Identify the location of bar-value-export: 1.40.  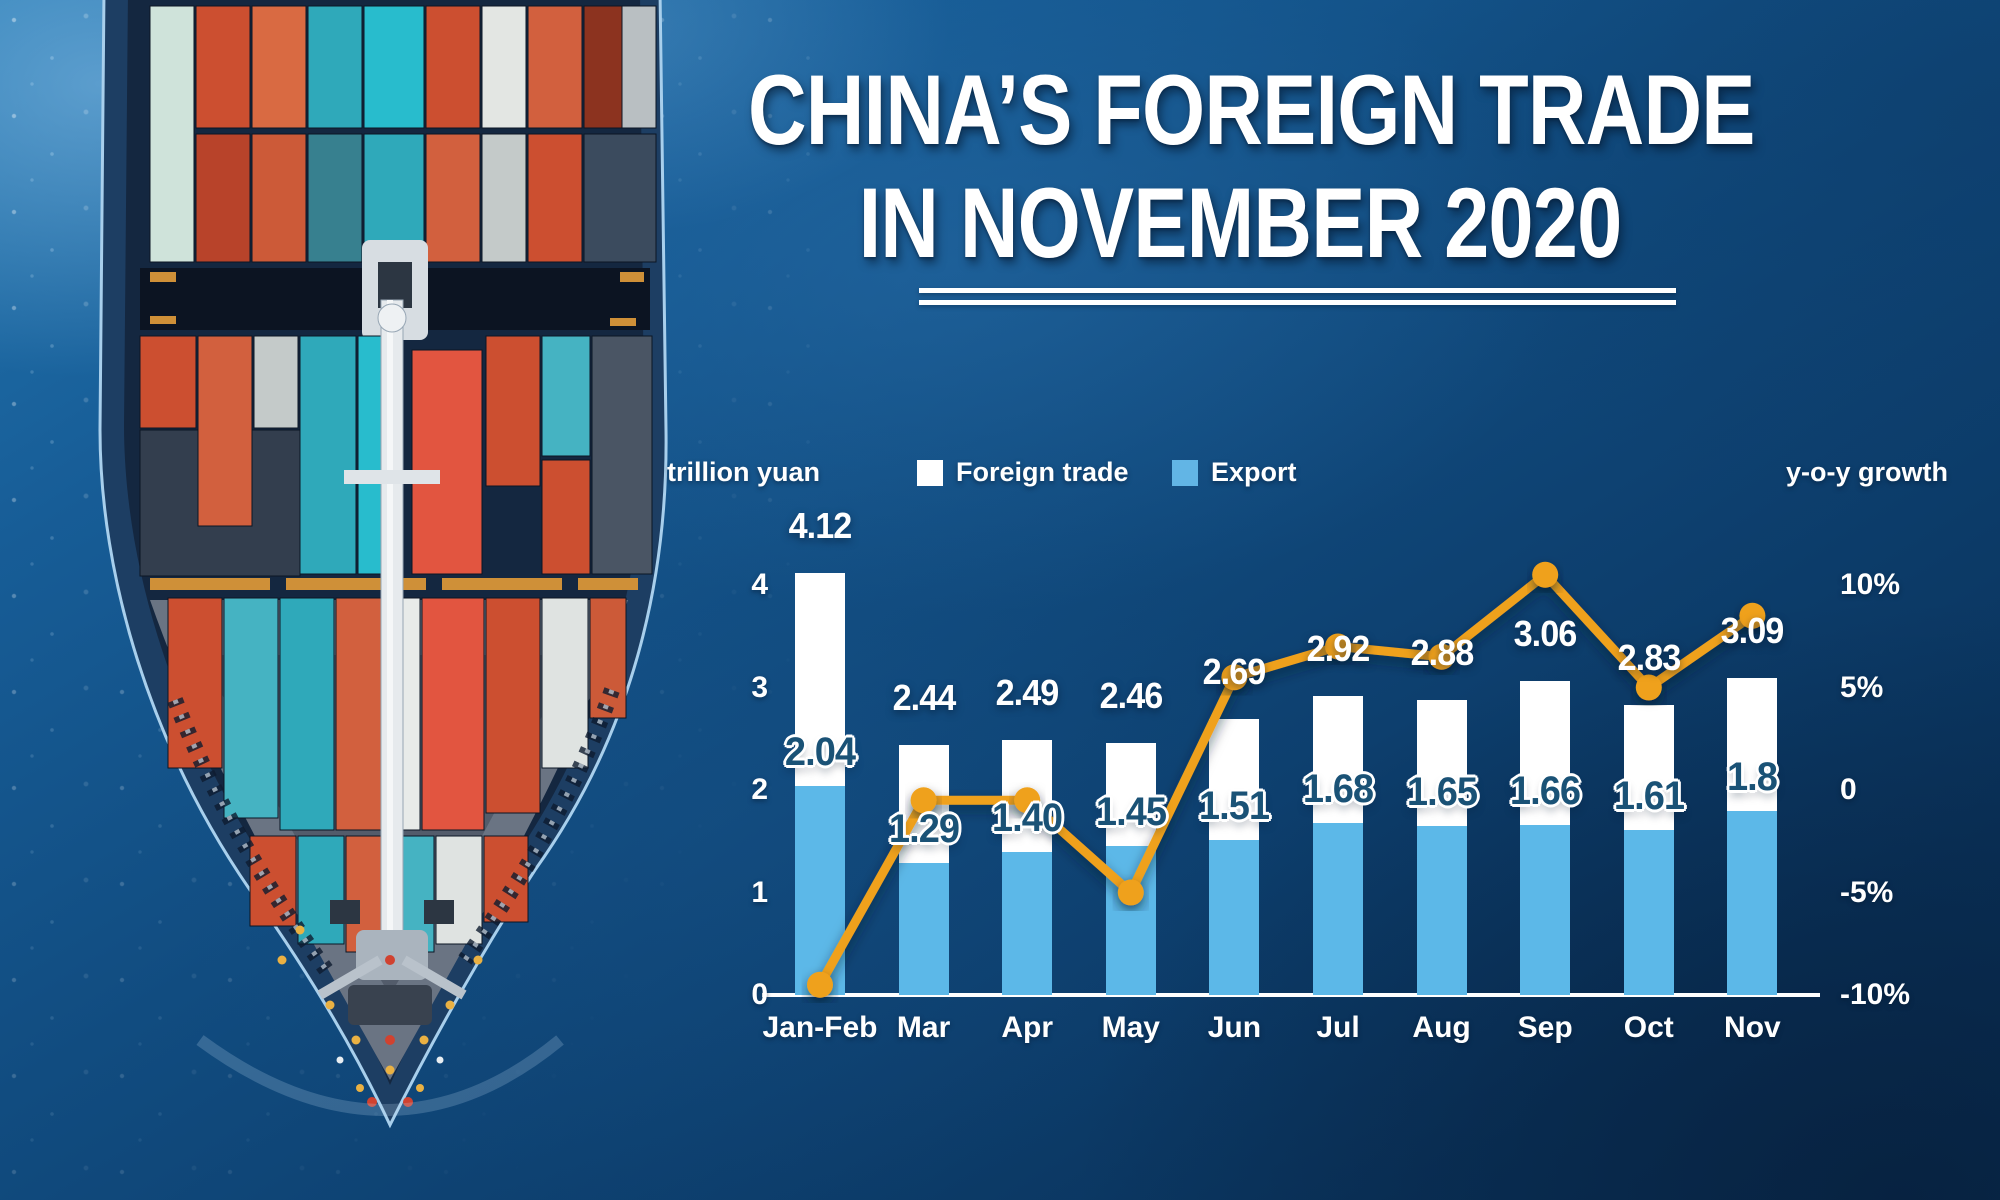
(1027, 817).